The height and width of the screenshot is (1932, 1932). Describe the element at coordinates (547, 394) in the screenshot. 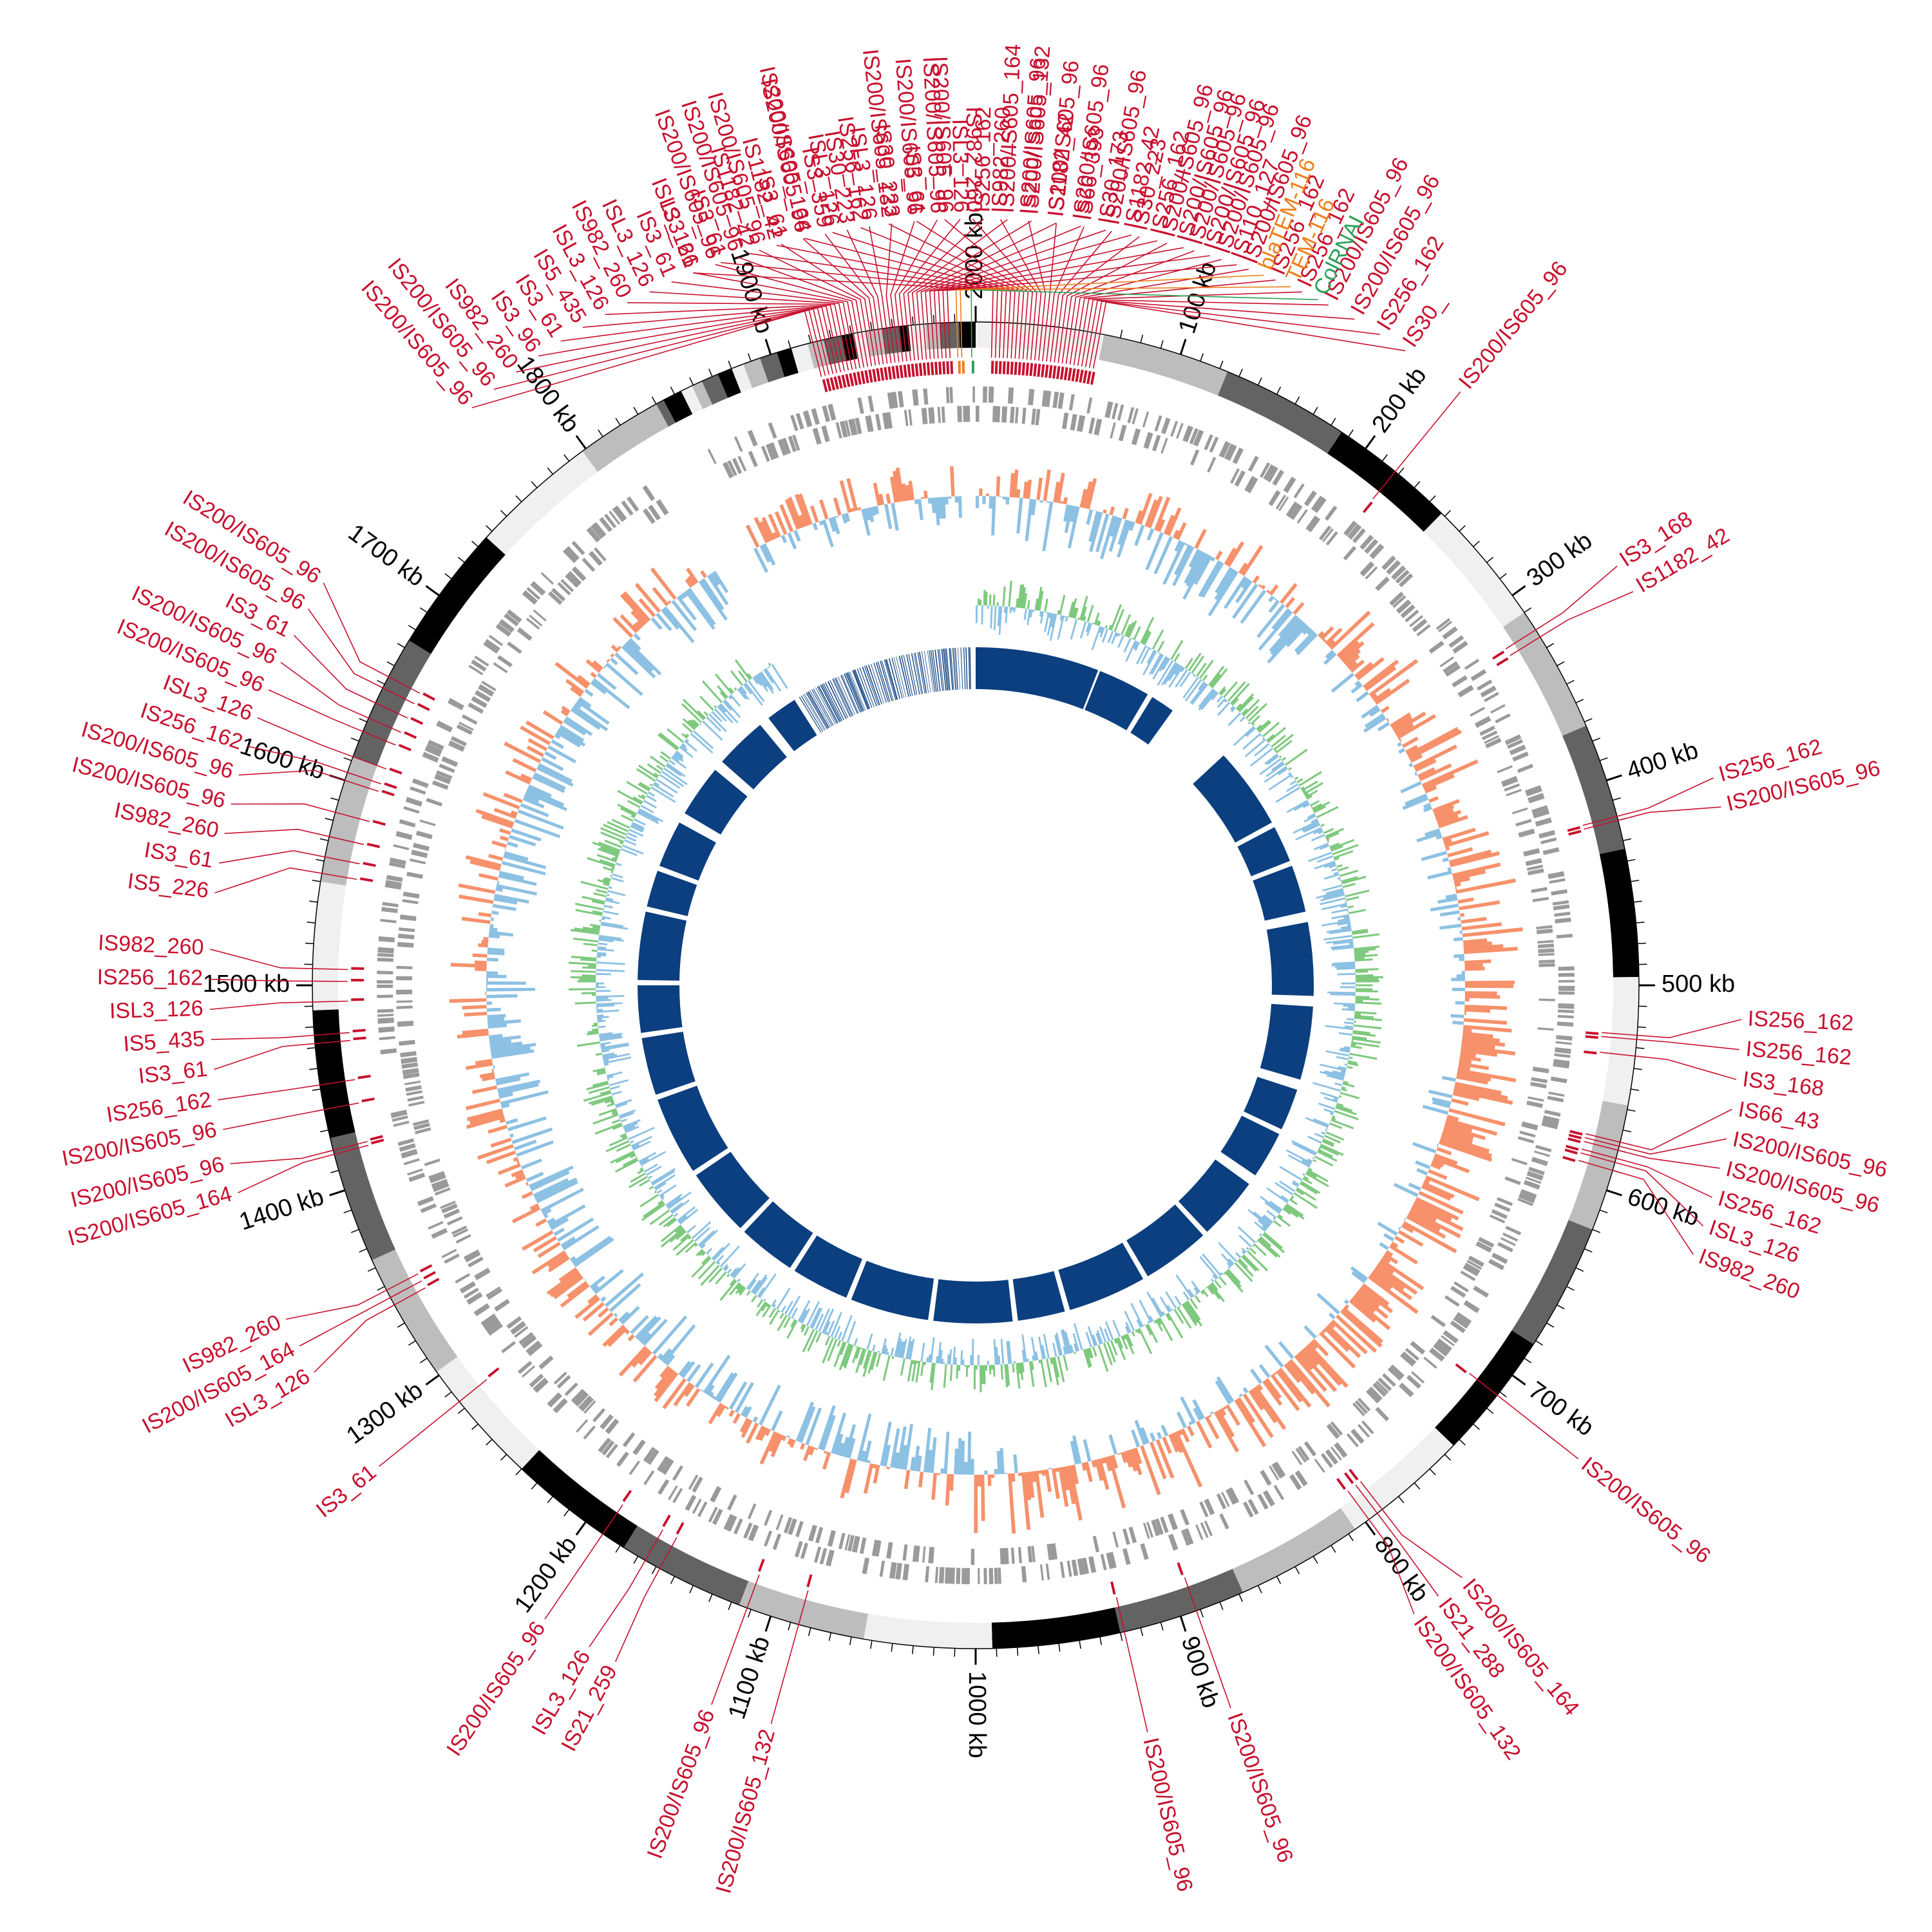

I see `scale-tick-label: 1800 kb` at that location.